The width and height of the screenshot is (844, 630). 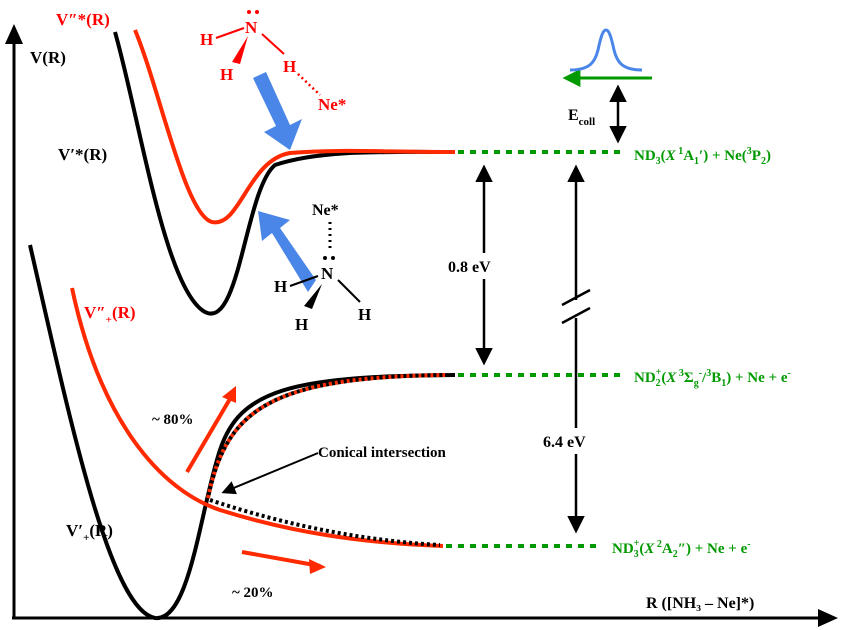 What do you see at coordinates (564, 442) in the screenshot?
I see `gap-label-6.4ev: 6.4 eV` at bounding box center [564, 442].